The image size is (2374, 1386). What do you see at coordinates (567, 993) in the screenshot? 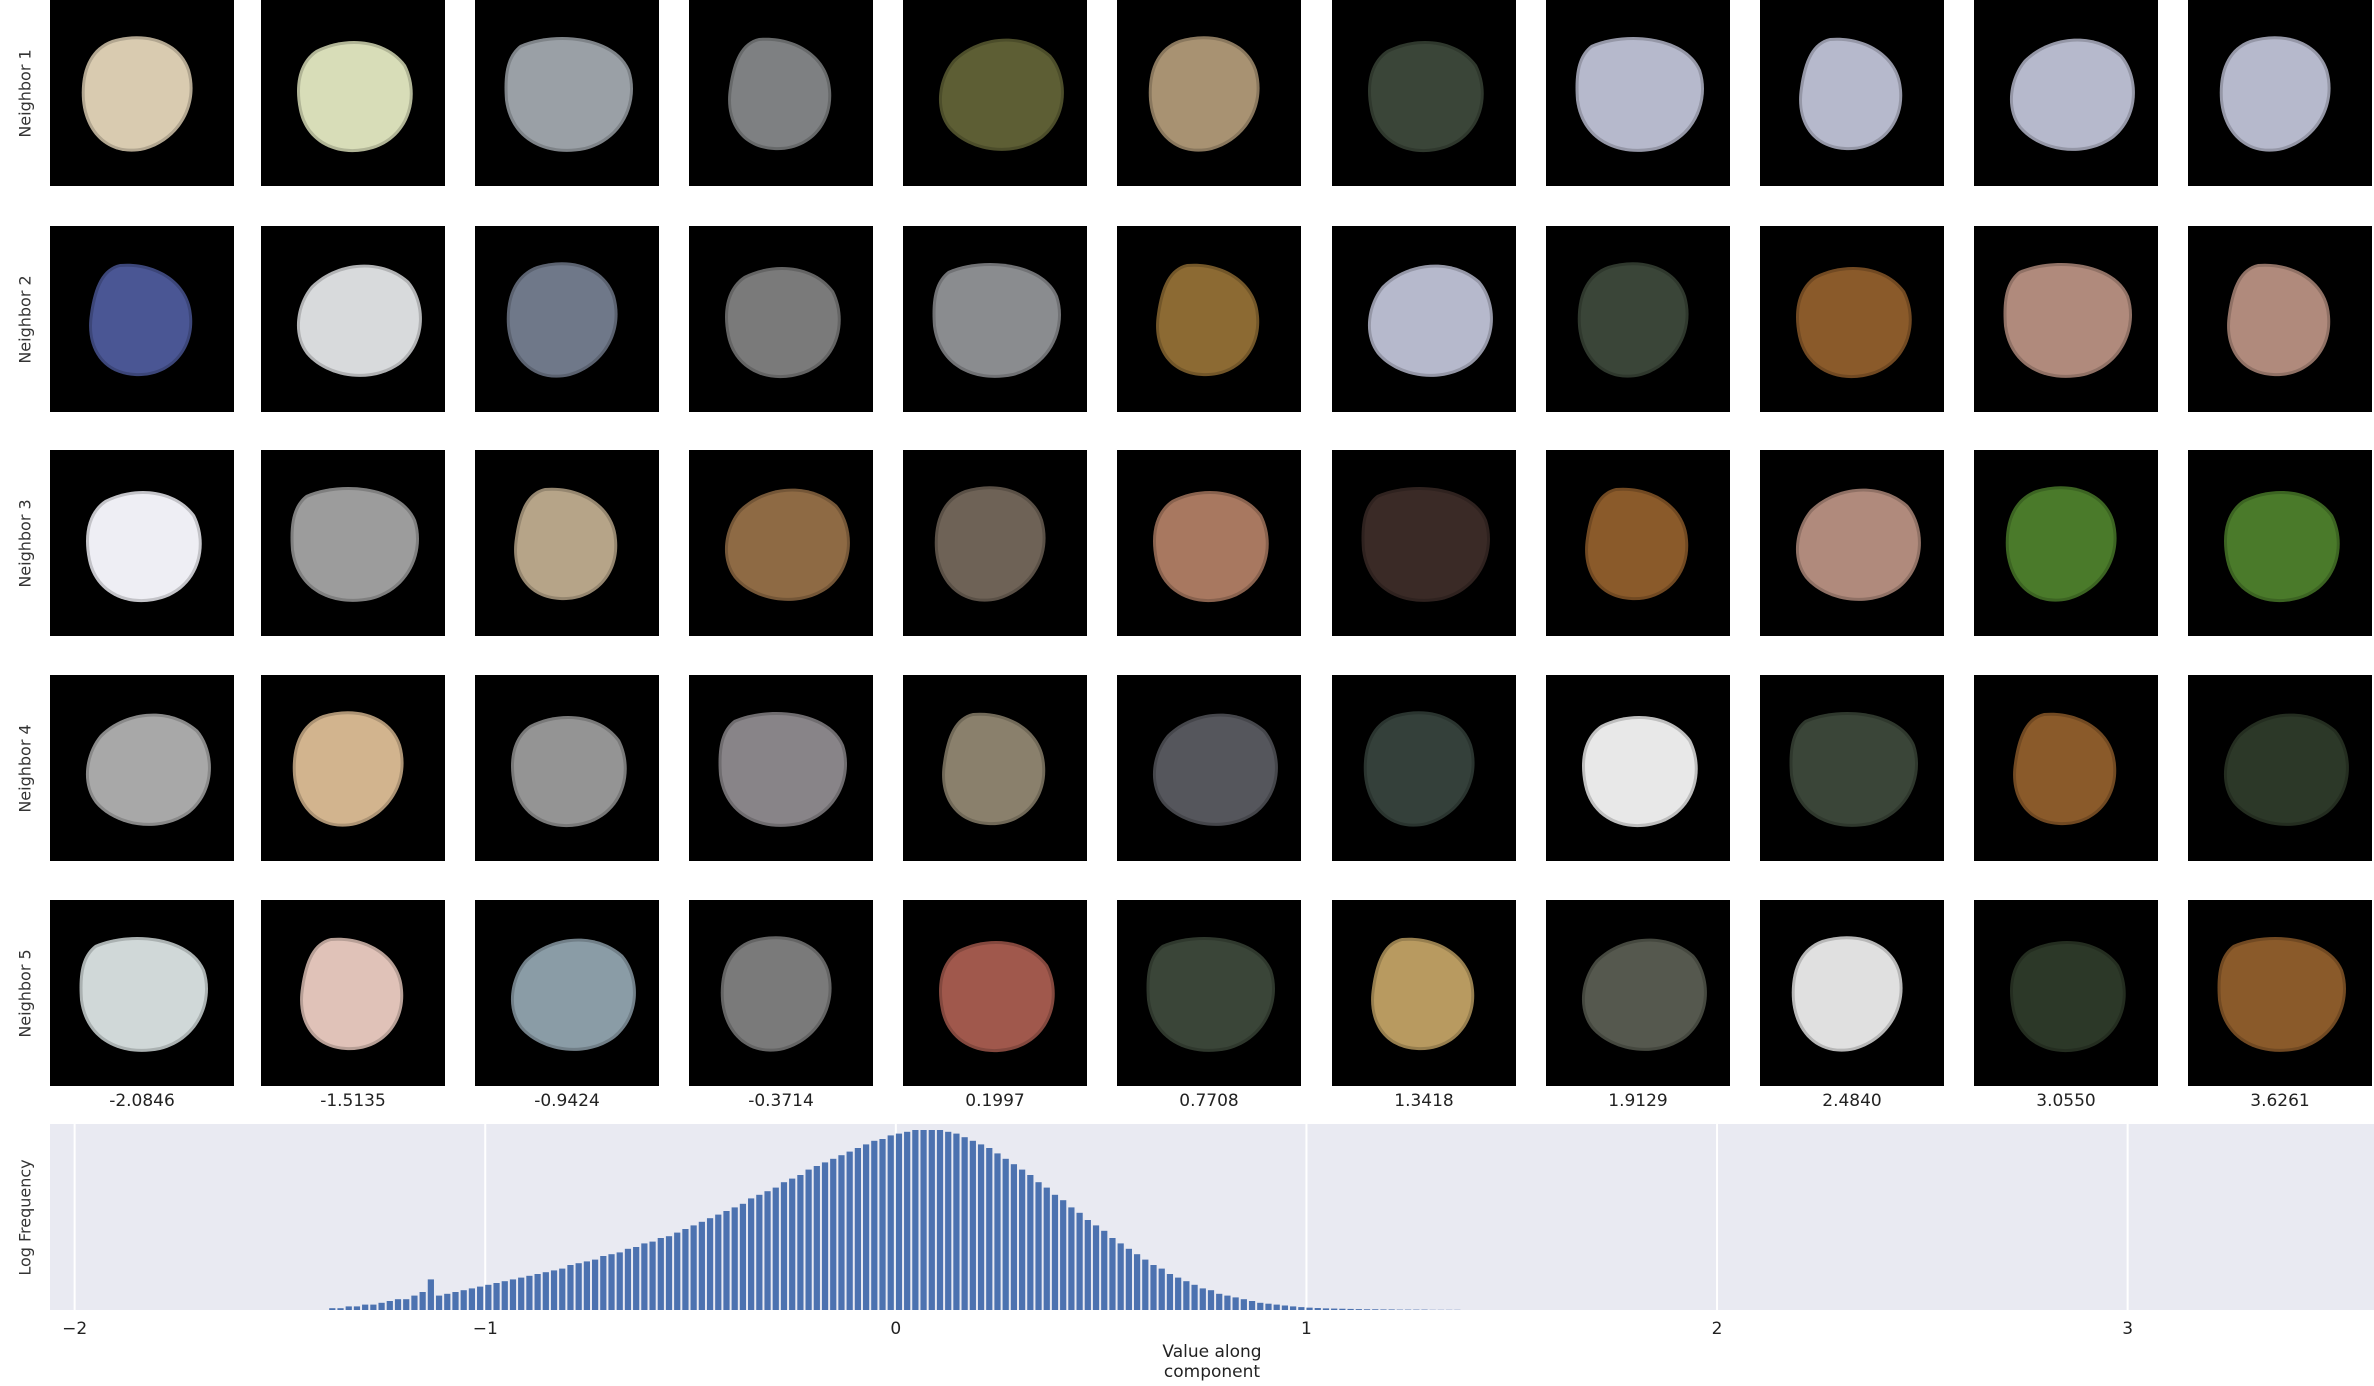
I see `neighbor-tile-r5-c3` at bounding box center [567, 993].